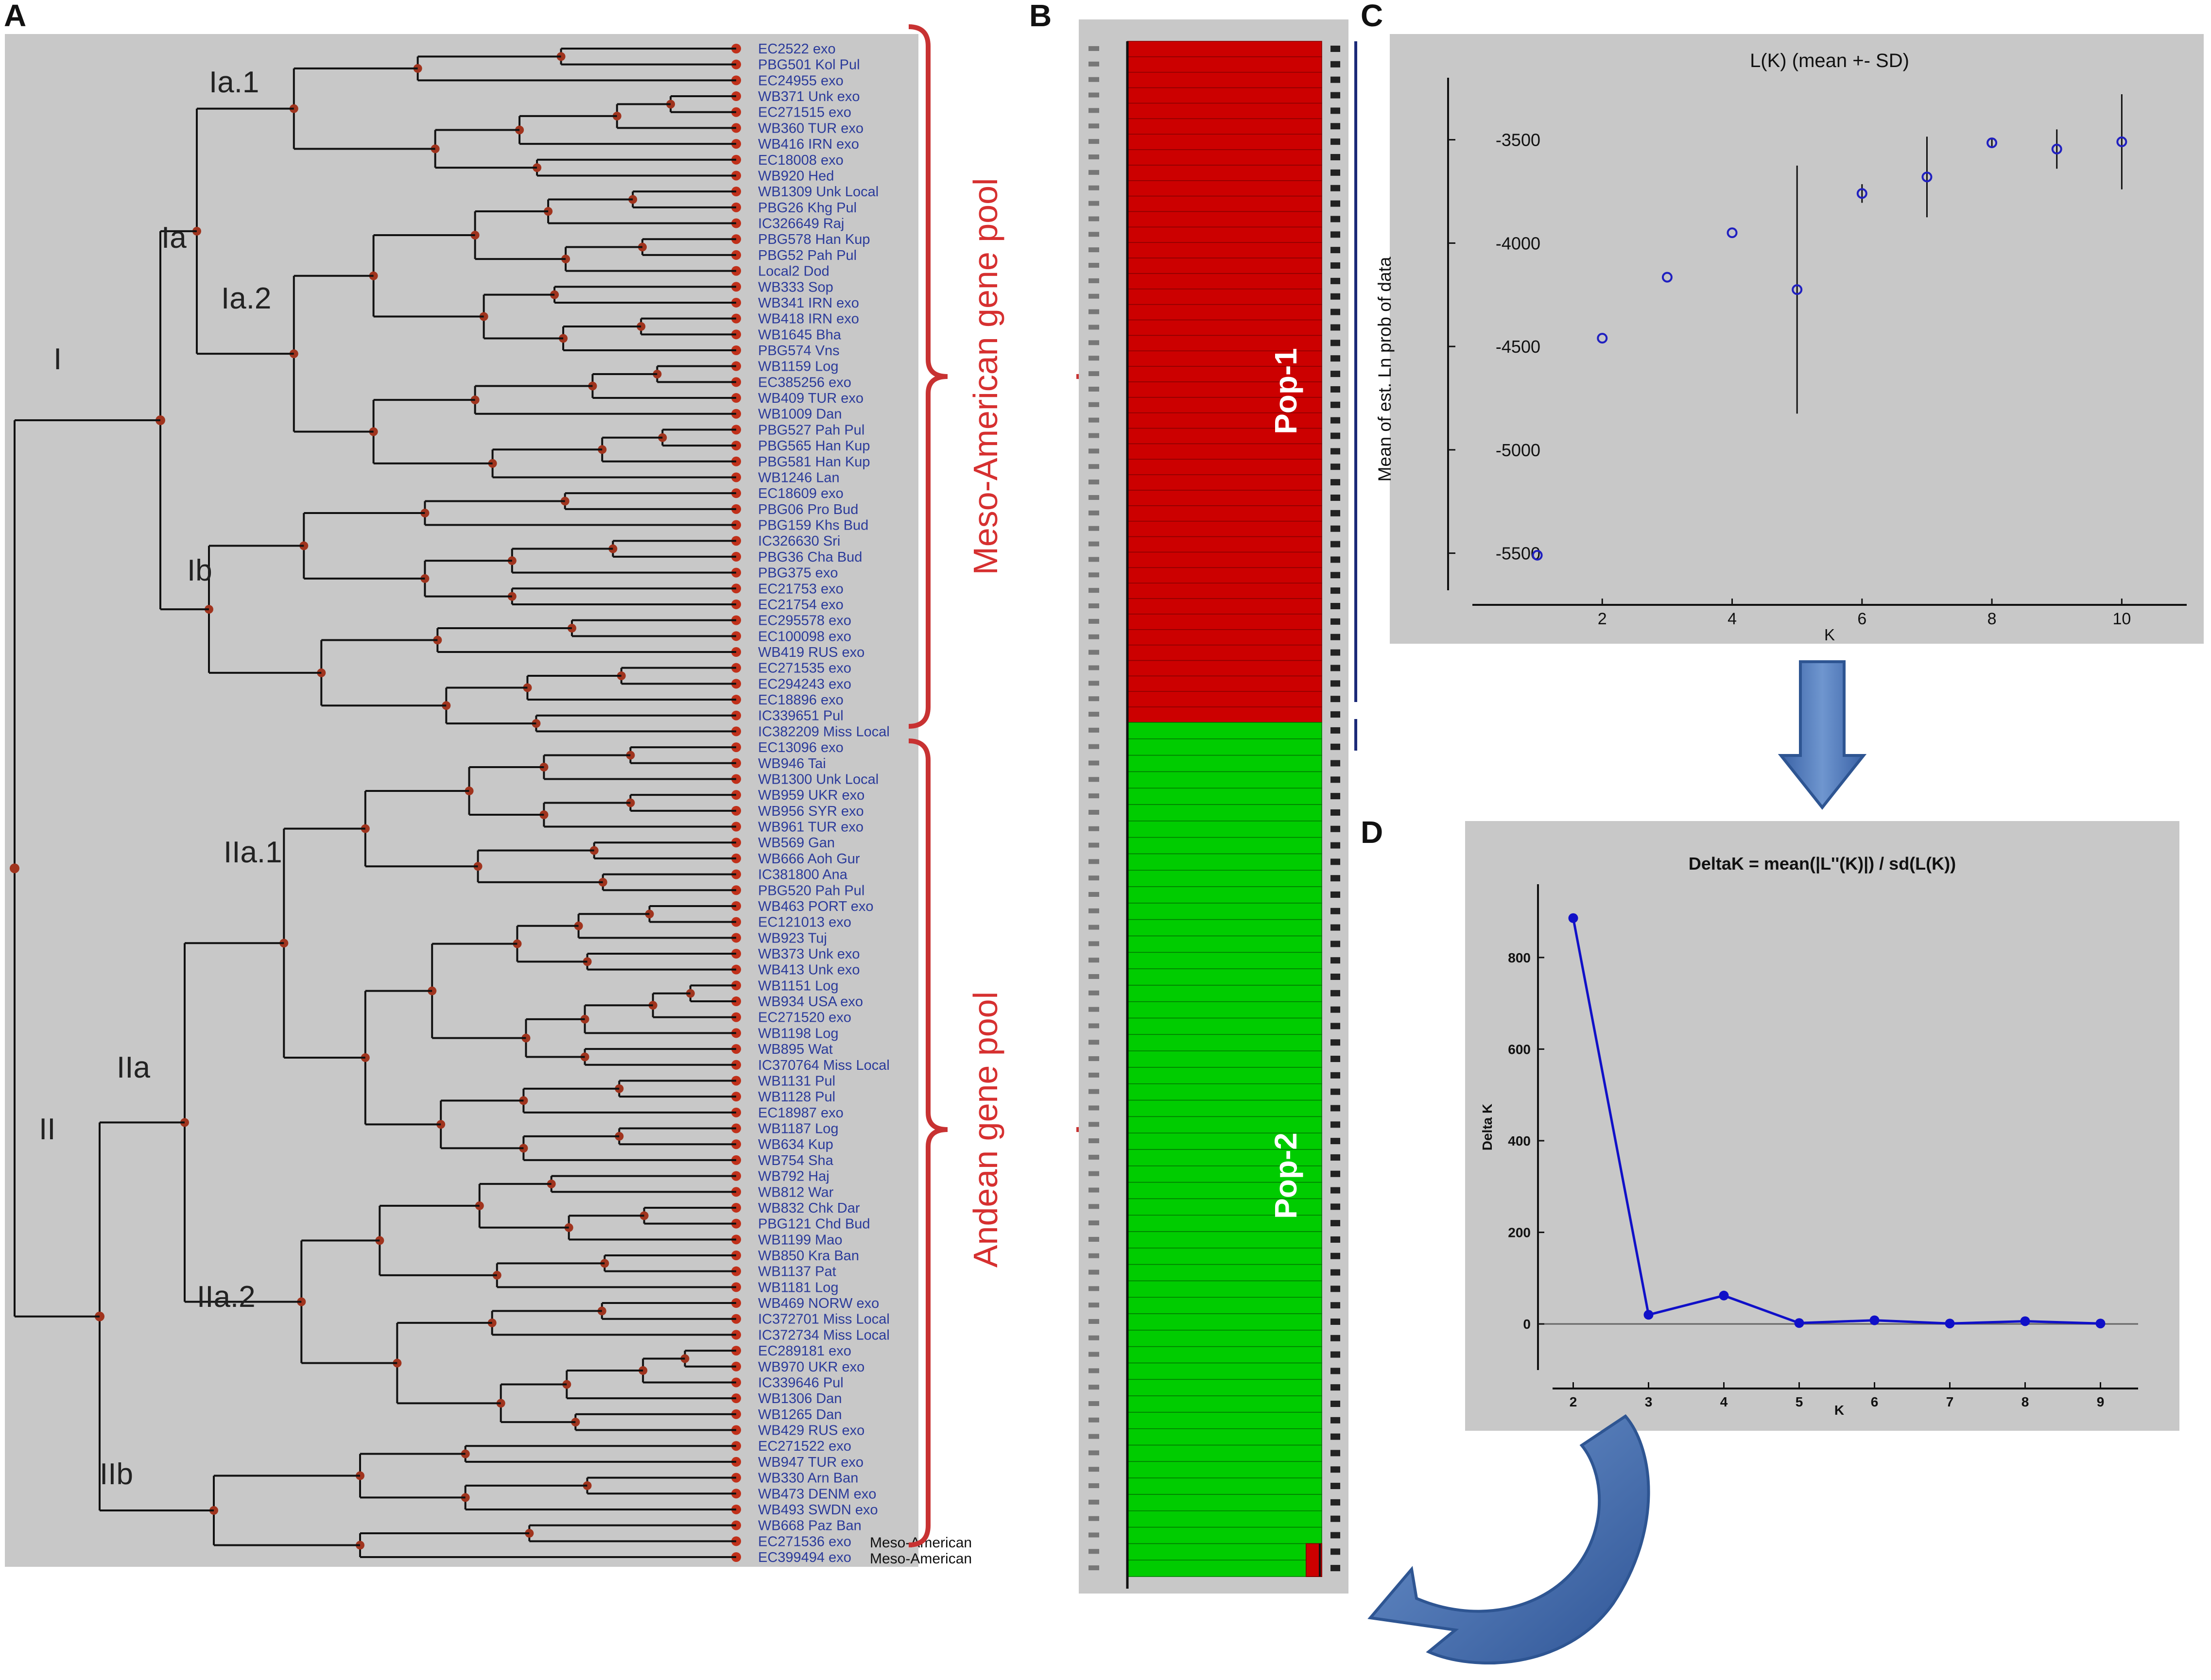 This screenshot has width=2211, height=1680. Describe the element at coordinates (2101, 1401) in the screenshot. I see `chart-d-x-tick-label: 9` at that location.